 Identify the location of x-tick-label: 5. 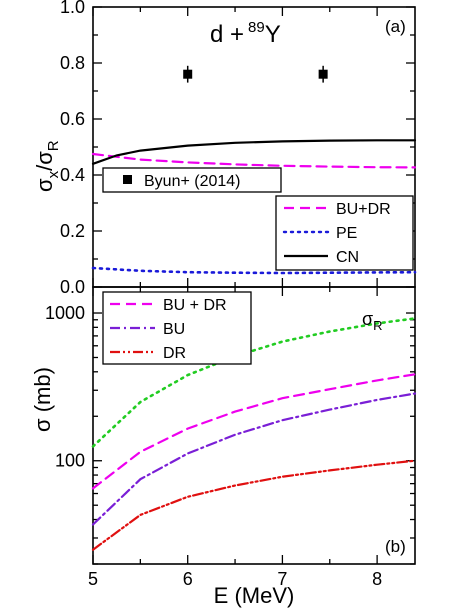
(93, 579).